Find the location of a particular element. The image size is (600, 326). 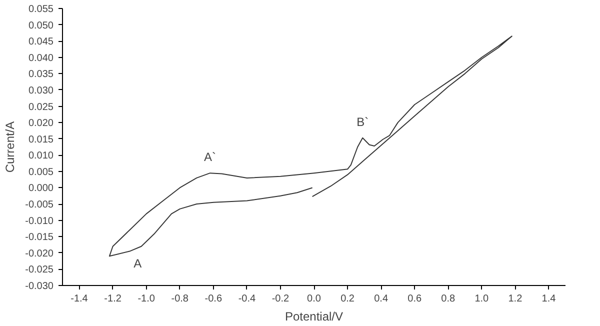

y-tick-label: 0.000 is located at coordinates (41, 188).